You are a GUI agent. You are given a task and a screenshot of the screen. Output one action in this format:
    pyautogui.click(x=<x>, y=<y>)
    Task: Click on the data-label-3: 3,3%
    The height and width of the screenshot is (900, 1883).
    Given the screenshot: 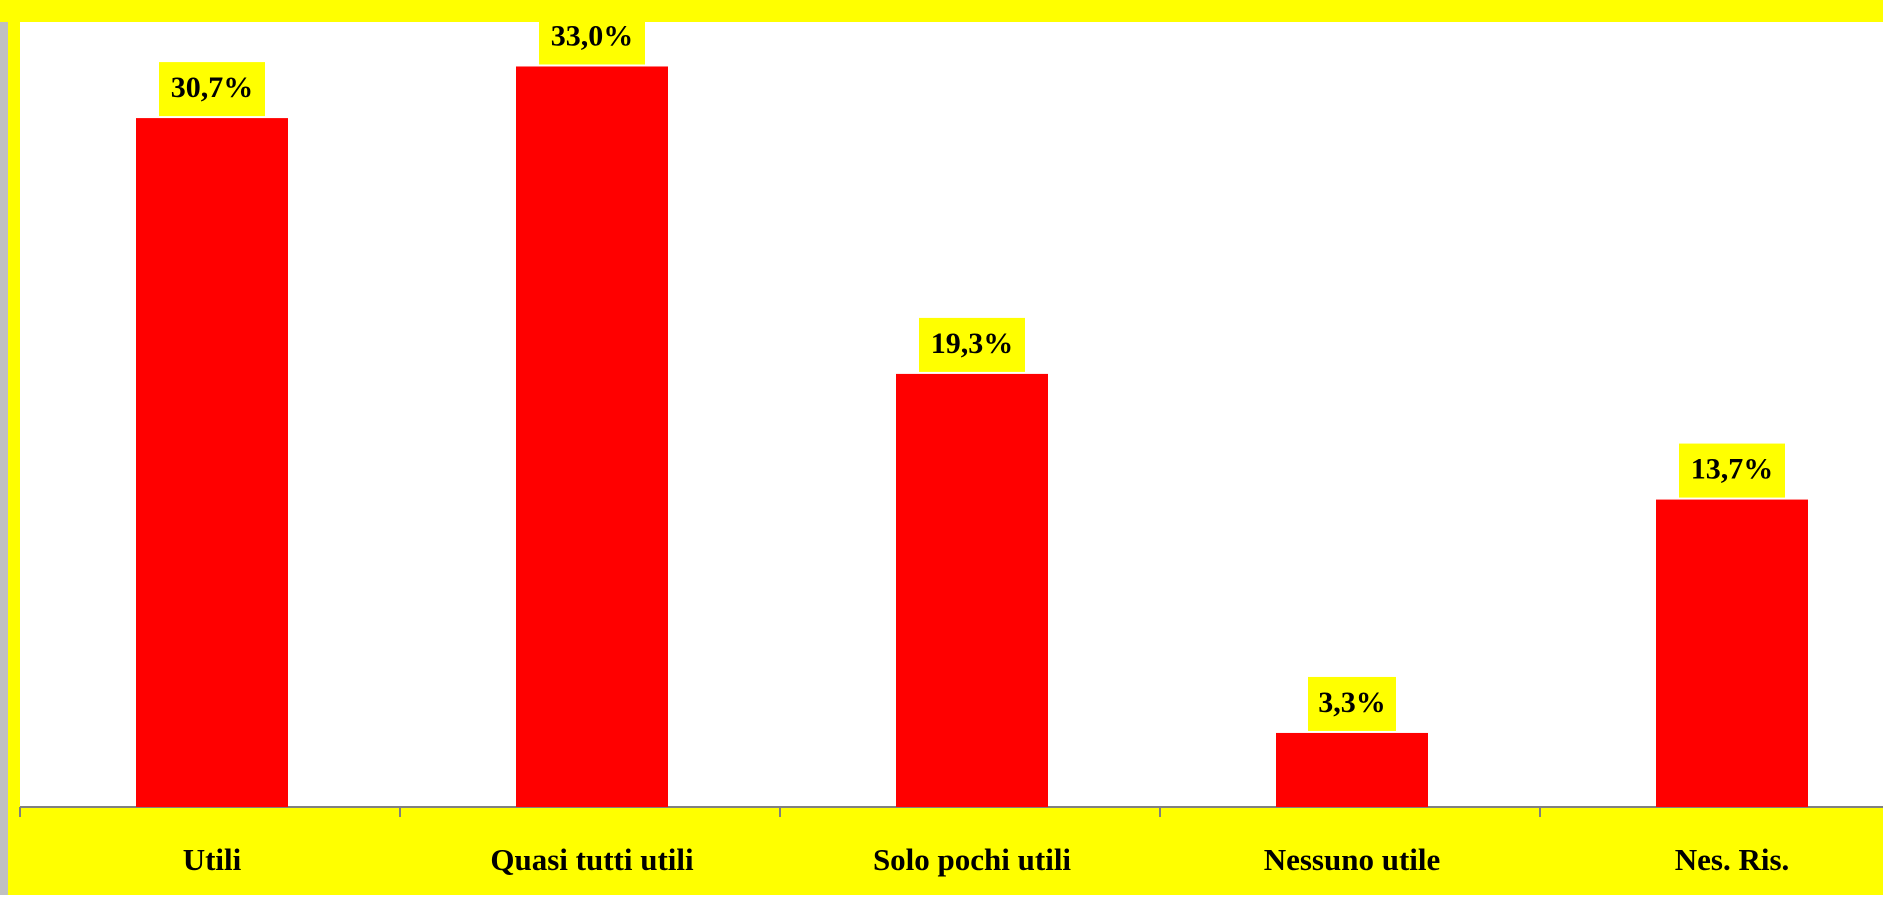 What is the action you would take?
    pyautogui.click(x=1352, y=702)
    